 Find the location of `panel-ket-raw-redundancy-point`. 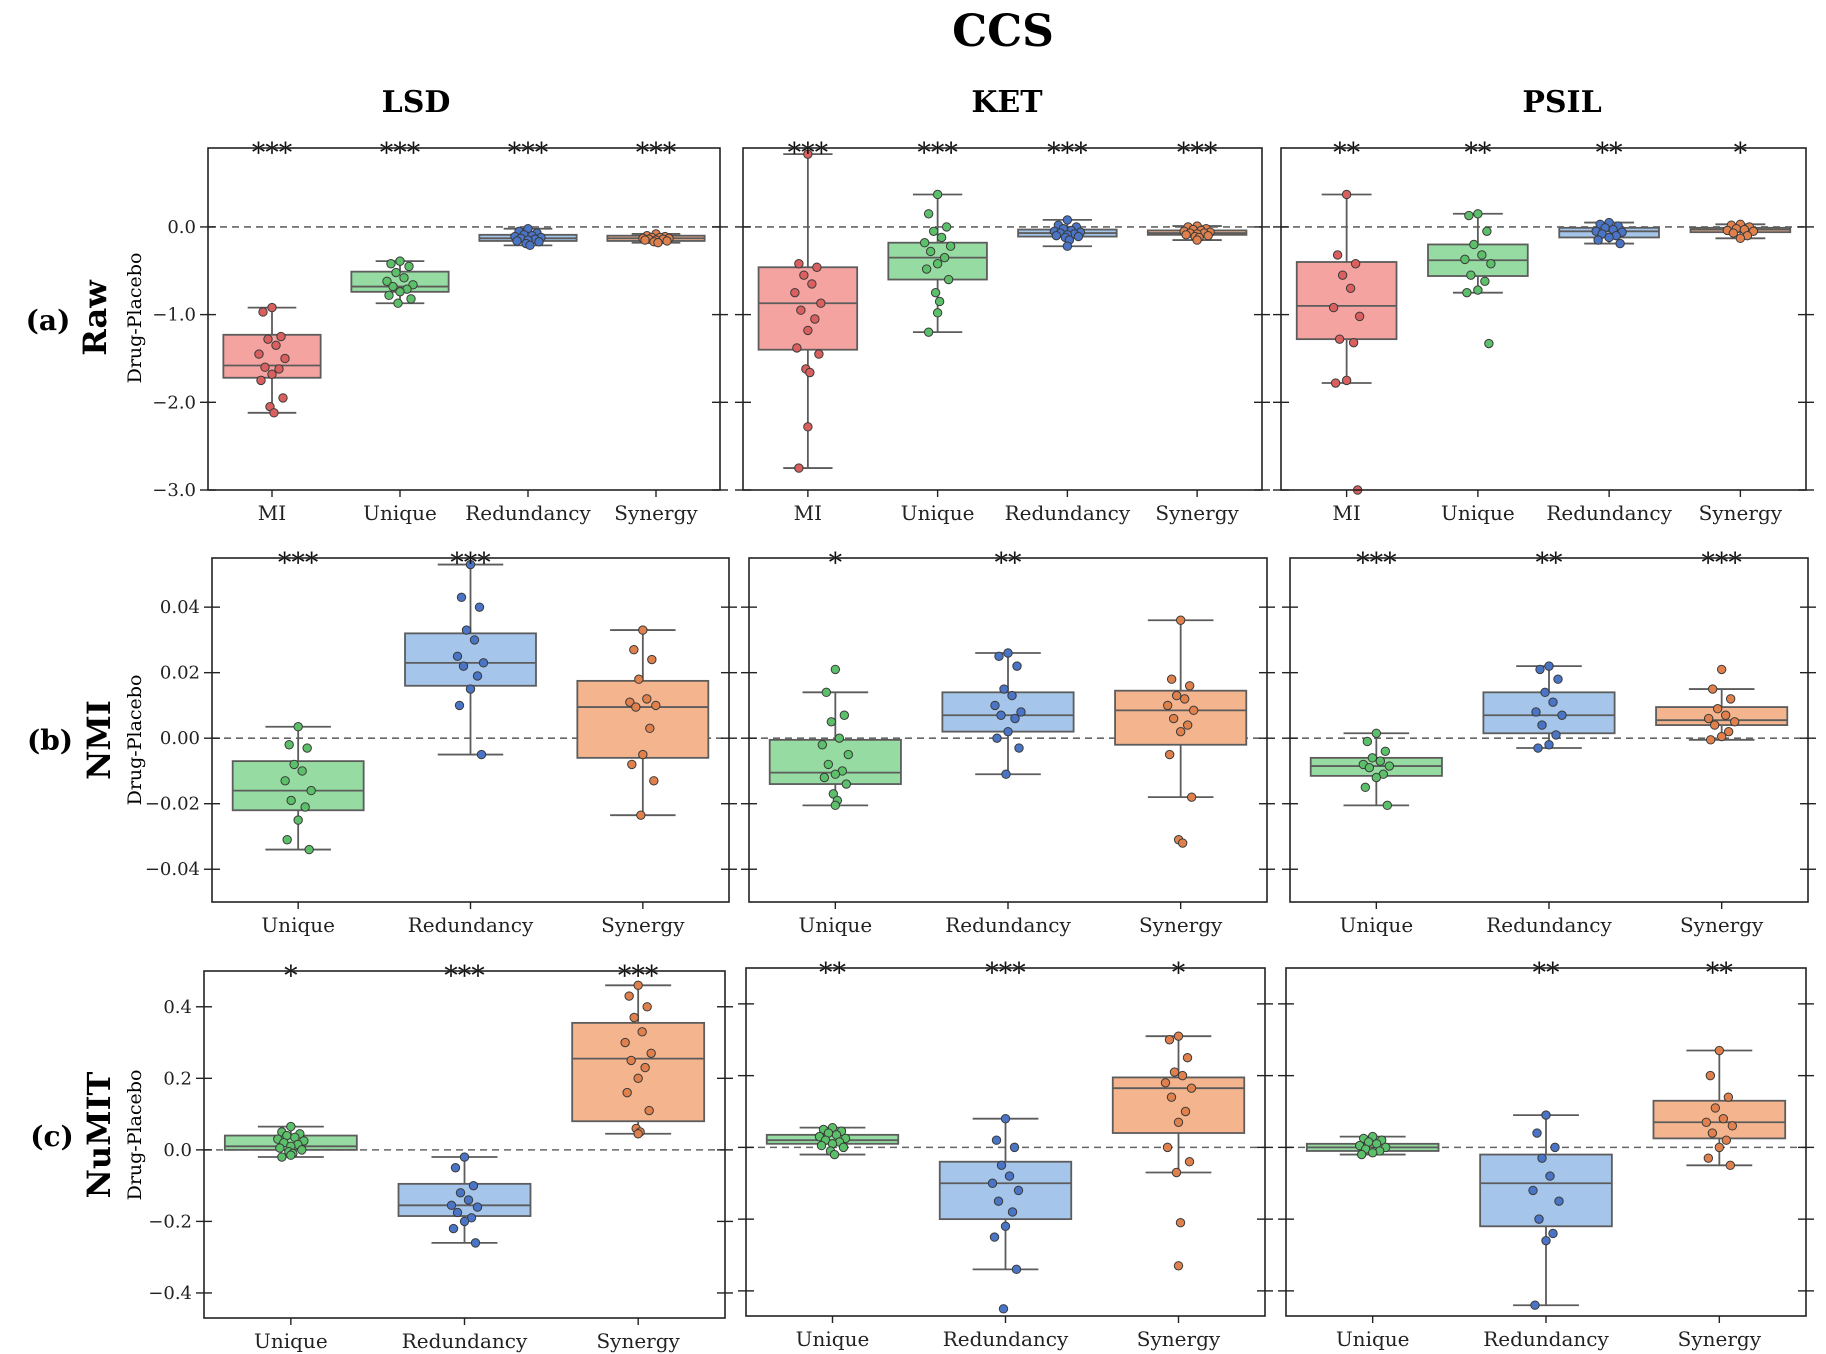

panel-ket-raw-redundancy-point is located at coordinates (1067, 246).